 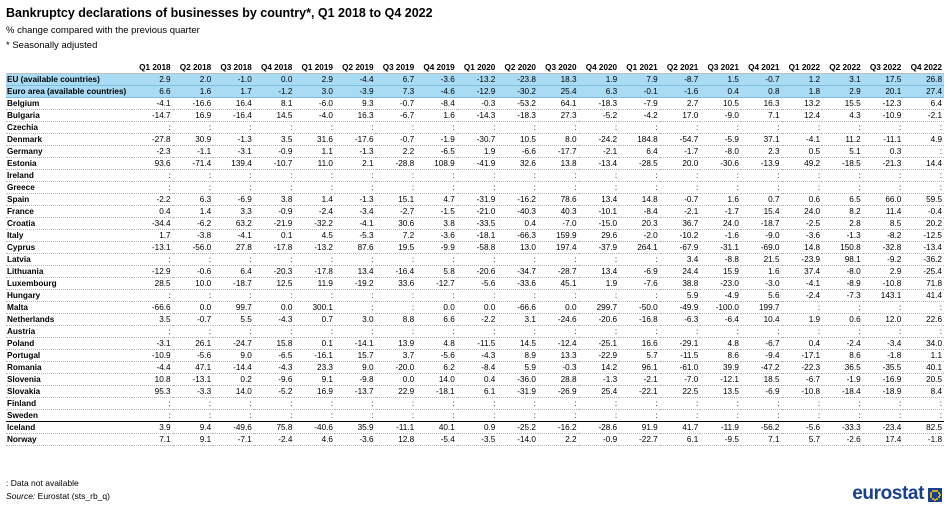 What do you see at coordinates (883, 80) in the screenshot?
I see `table-cell: 17.5` at bounding box center [883, 80].